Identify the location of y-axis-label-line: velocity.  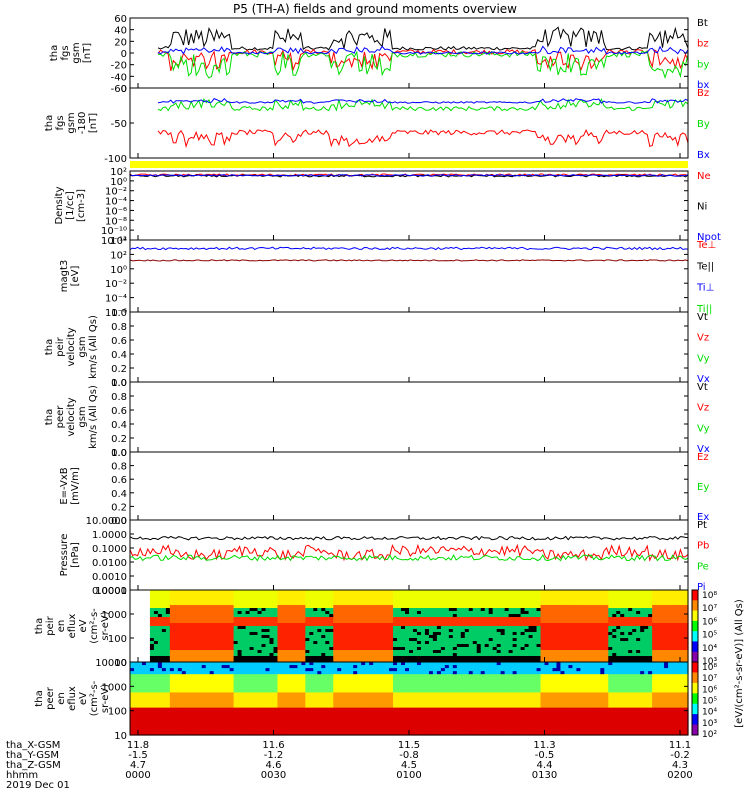
(71, 346).